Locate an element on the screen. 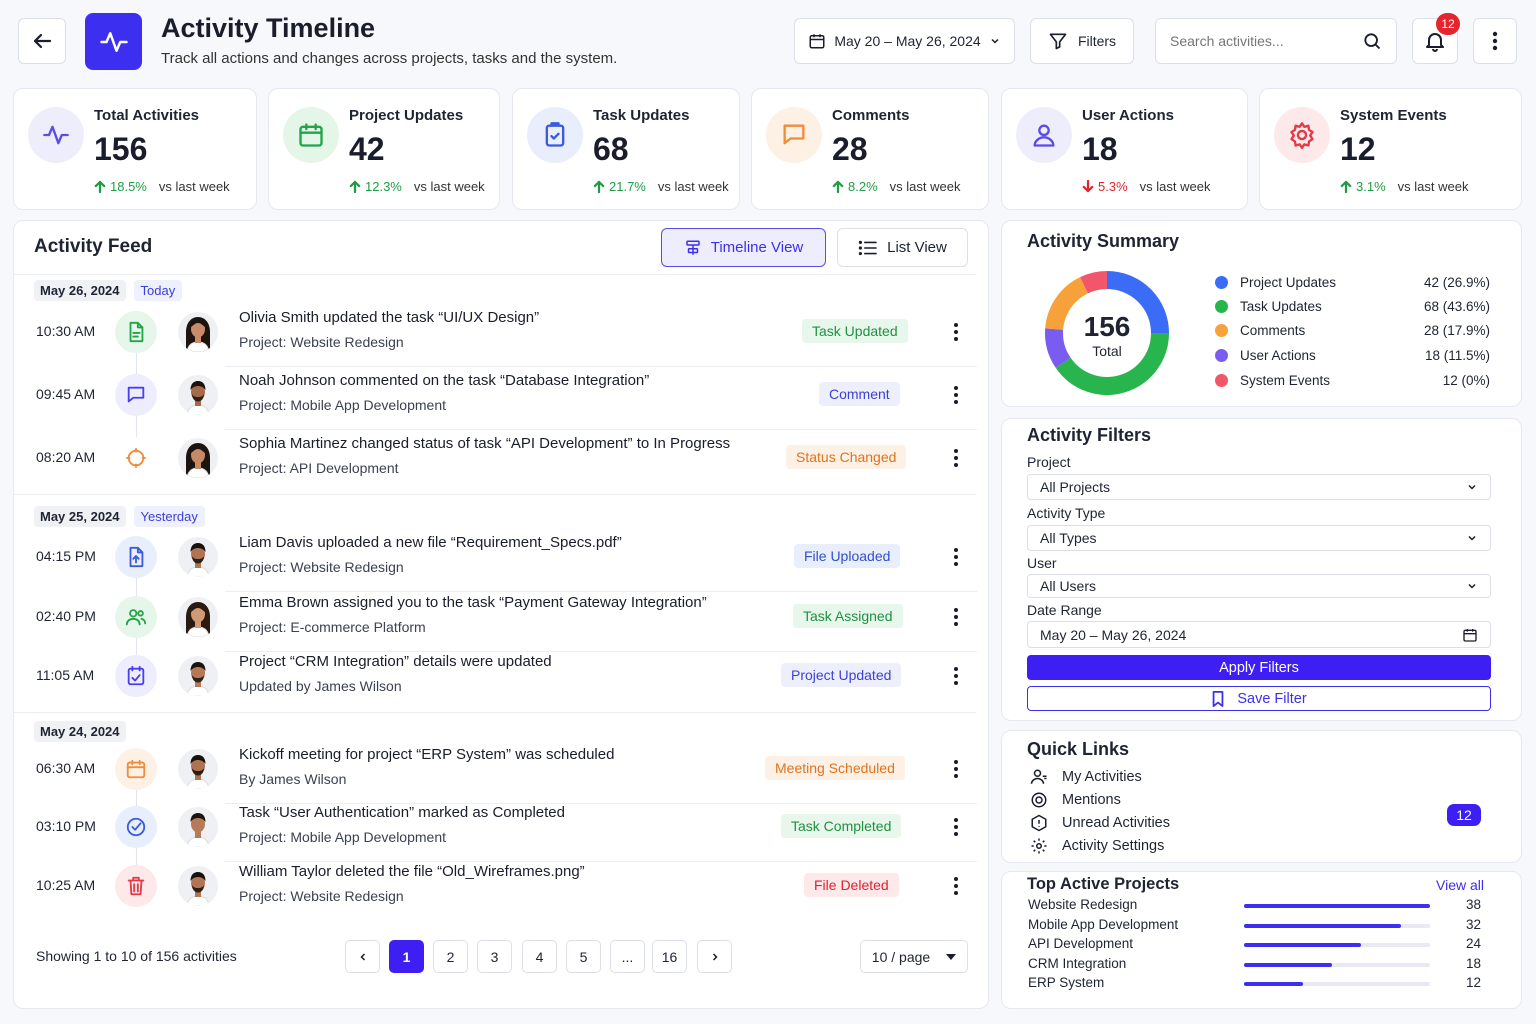 The image size is (1536, 1024). stat-change: 21.7% vs last week is located at coordinates (661, 186).